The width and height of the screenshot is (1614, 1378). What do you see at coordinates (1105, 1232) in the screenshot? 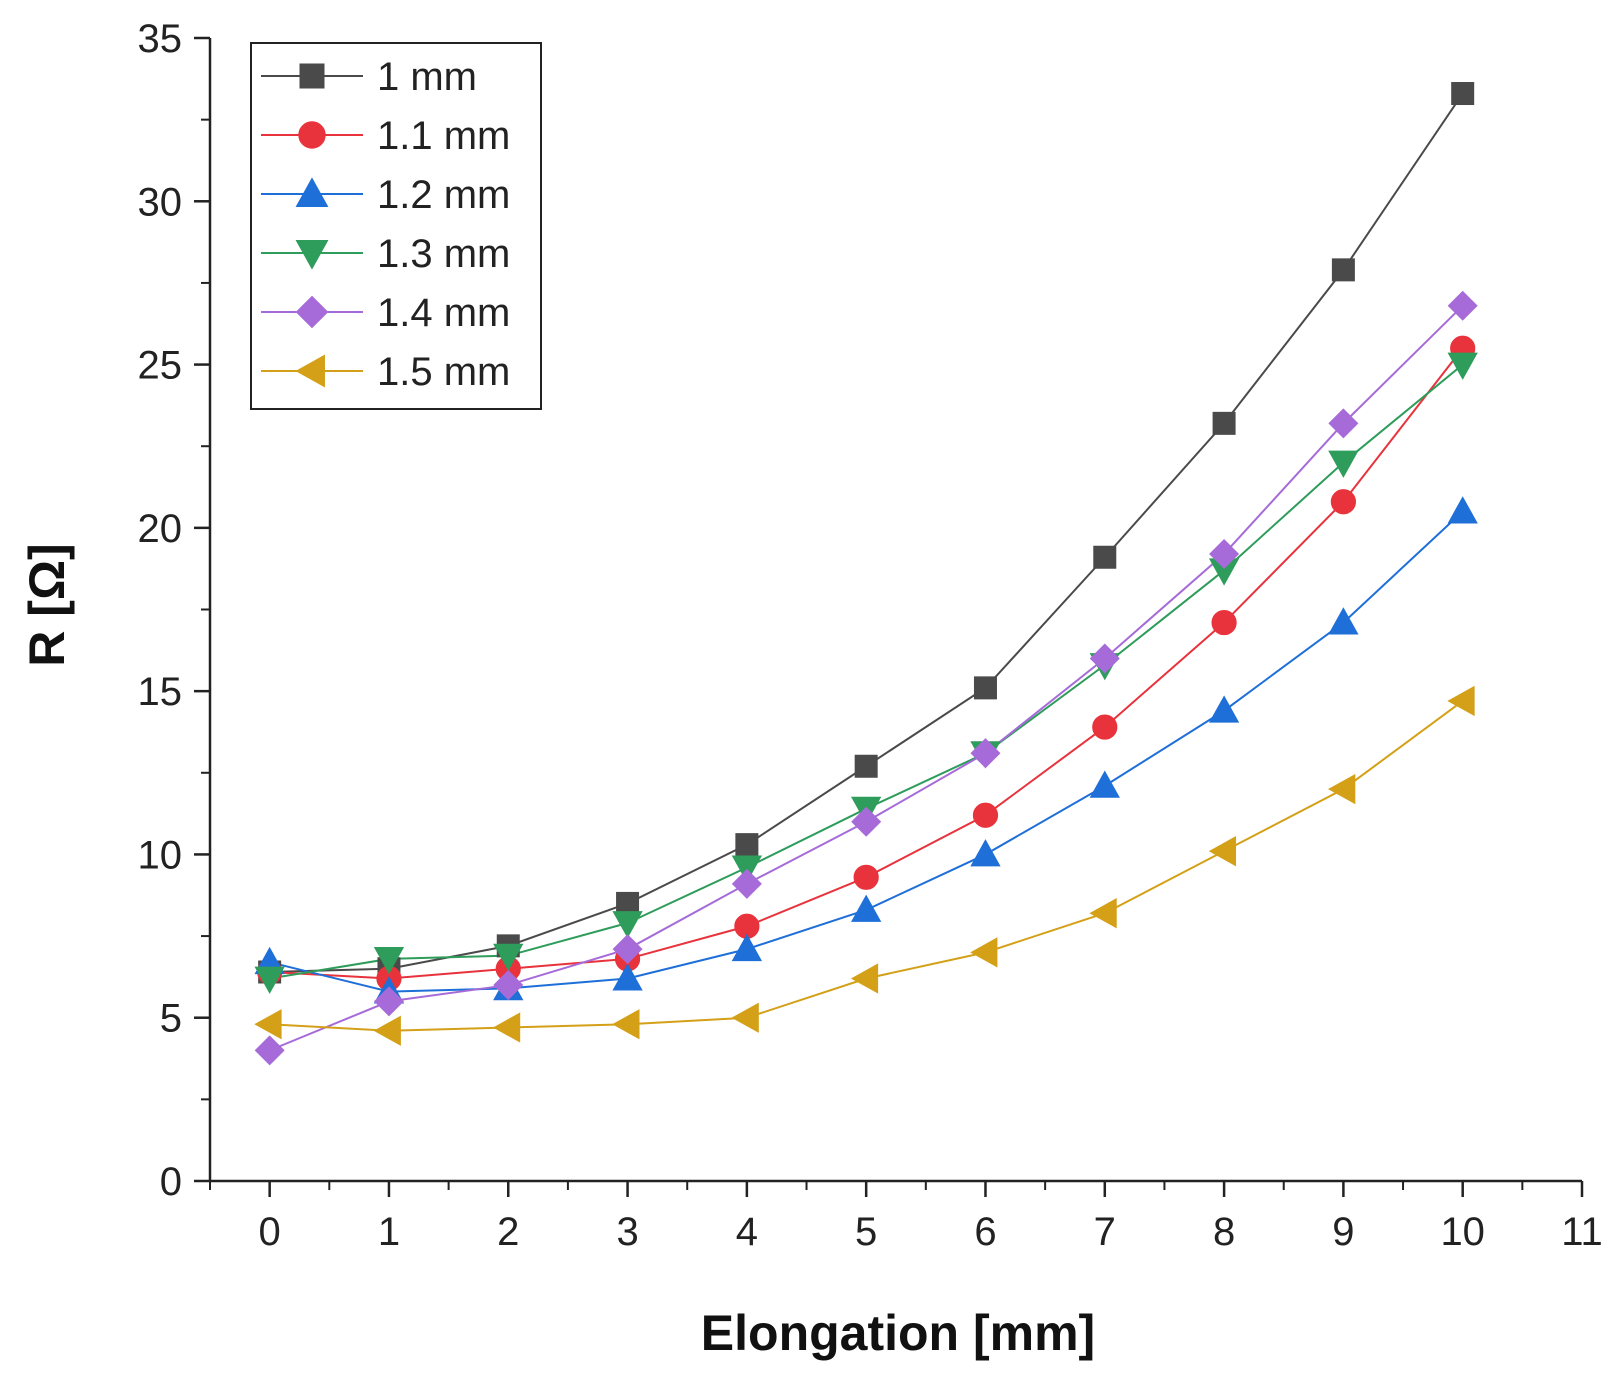
I see `x-tick-label: 7` at bounding box center [1105, 1232].